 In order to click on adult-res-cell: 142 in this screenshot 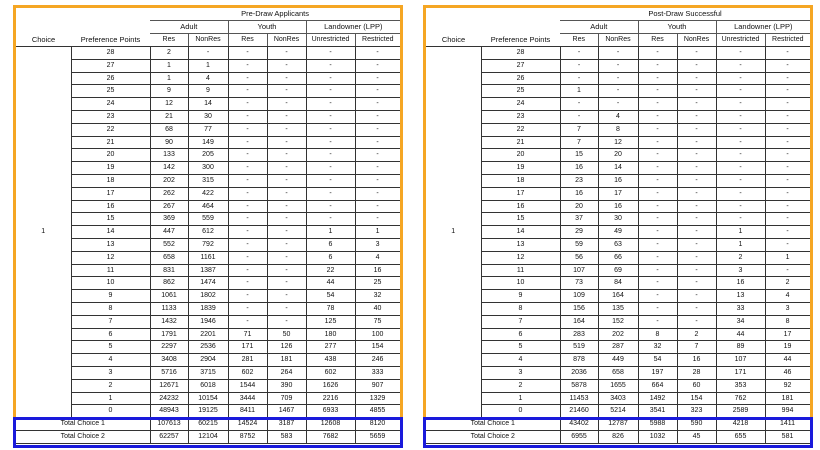, I will do `click(169, 168)`.